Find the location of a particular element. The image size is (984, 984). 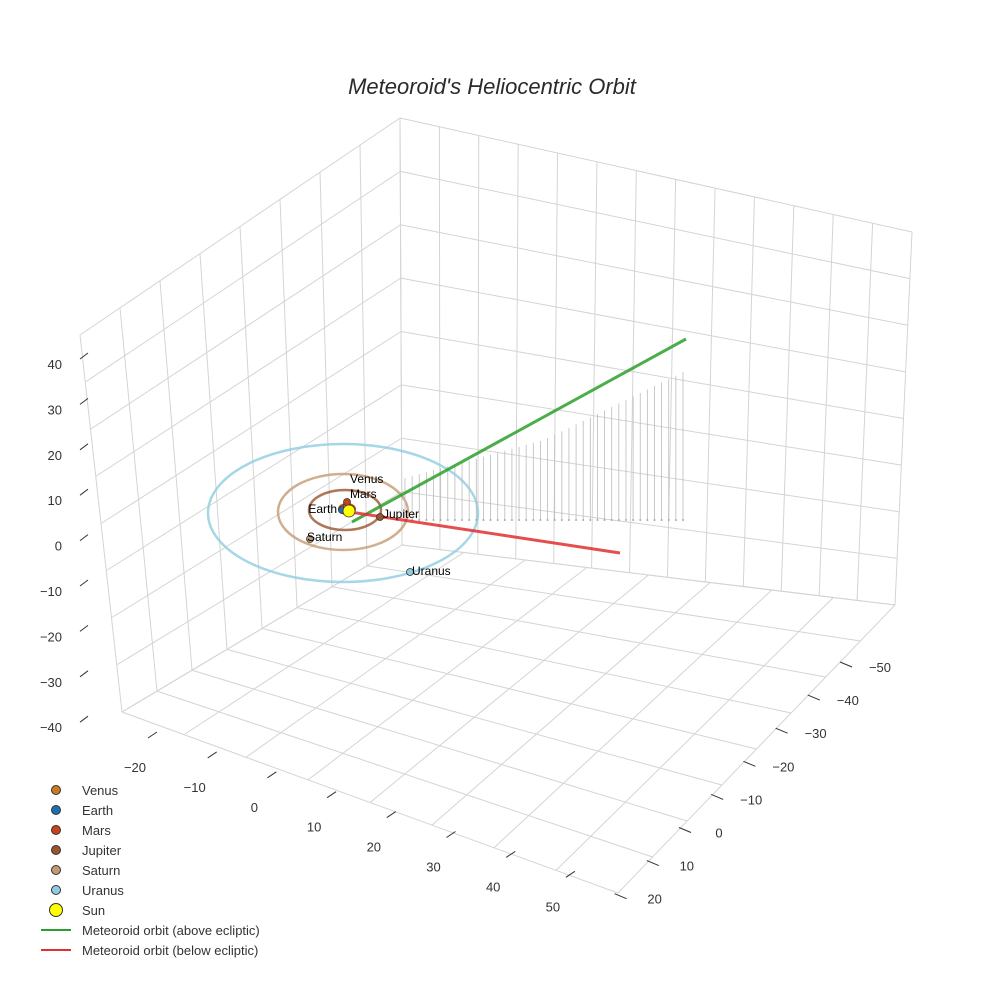

legend-item-sun: Sun is located at coordinates (149, 910).